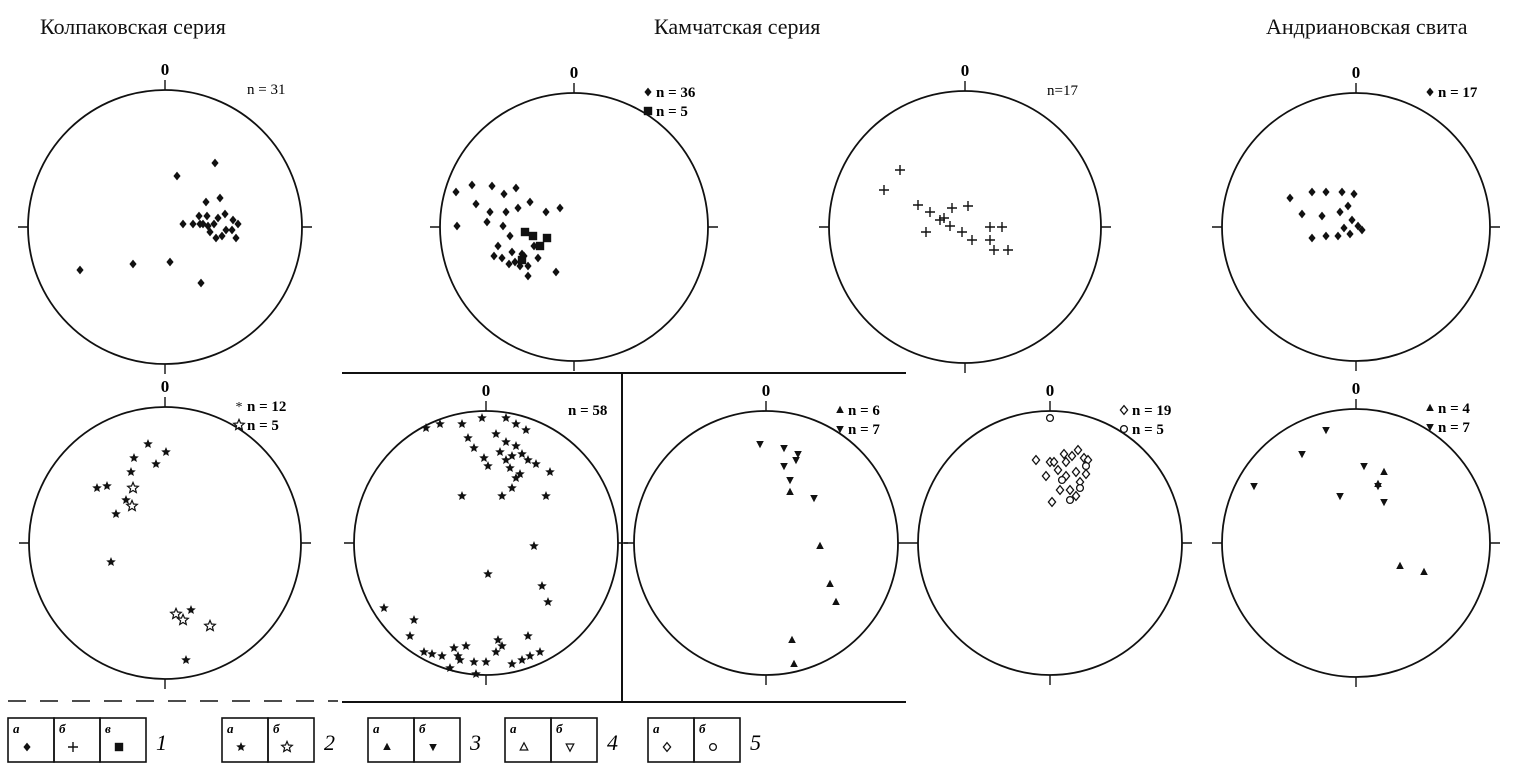 This screenshot has width=1515, height=772. Describe the element at coordinates (755, 742) in the screenshot. I see `legend-number: 5` at that location.